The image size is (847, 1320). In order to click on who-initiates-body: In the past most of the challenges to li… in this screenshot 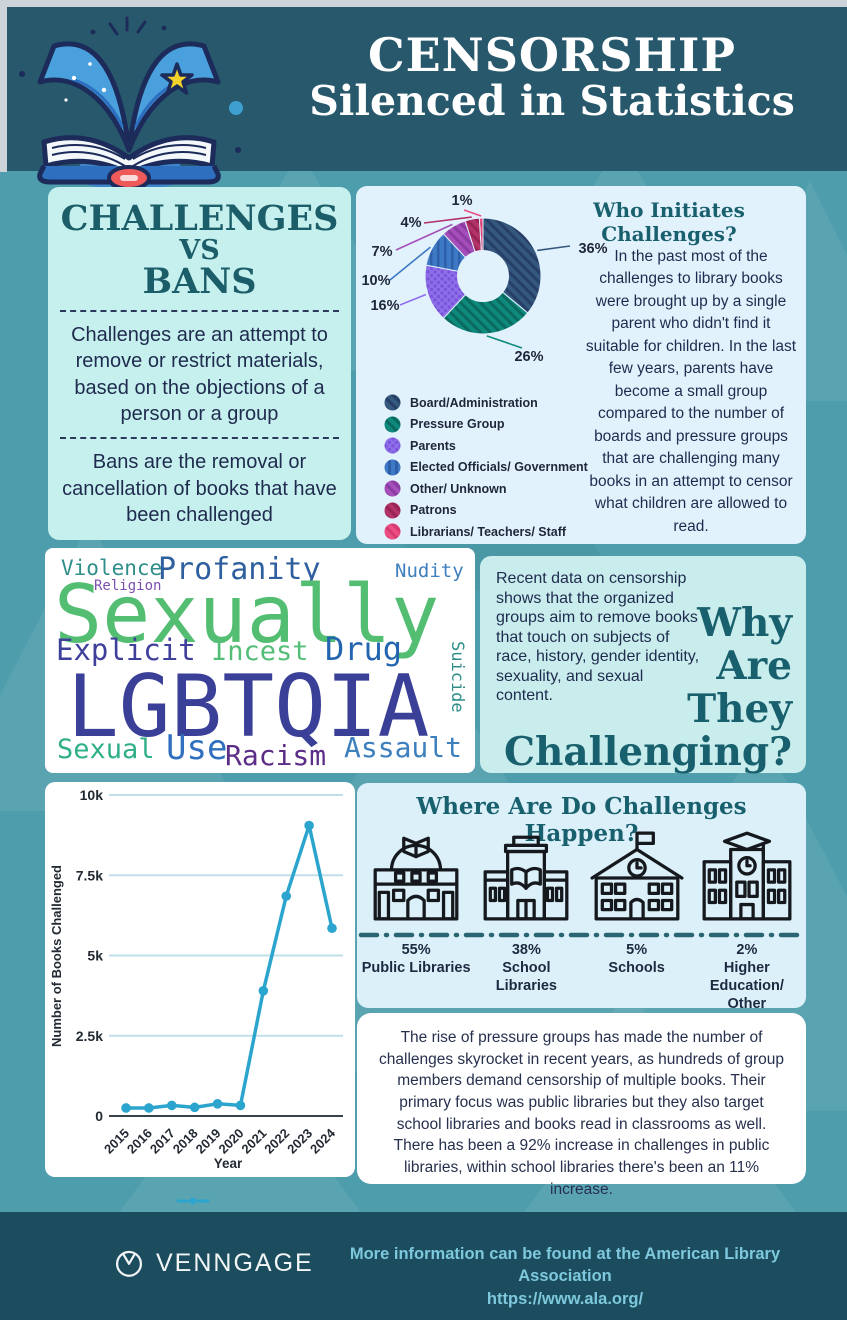, I will do `click(691, 391)`.